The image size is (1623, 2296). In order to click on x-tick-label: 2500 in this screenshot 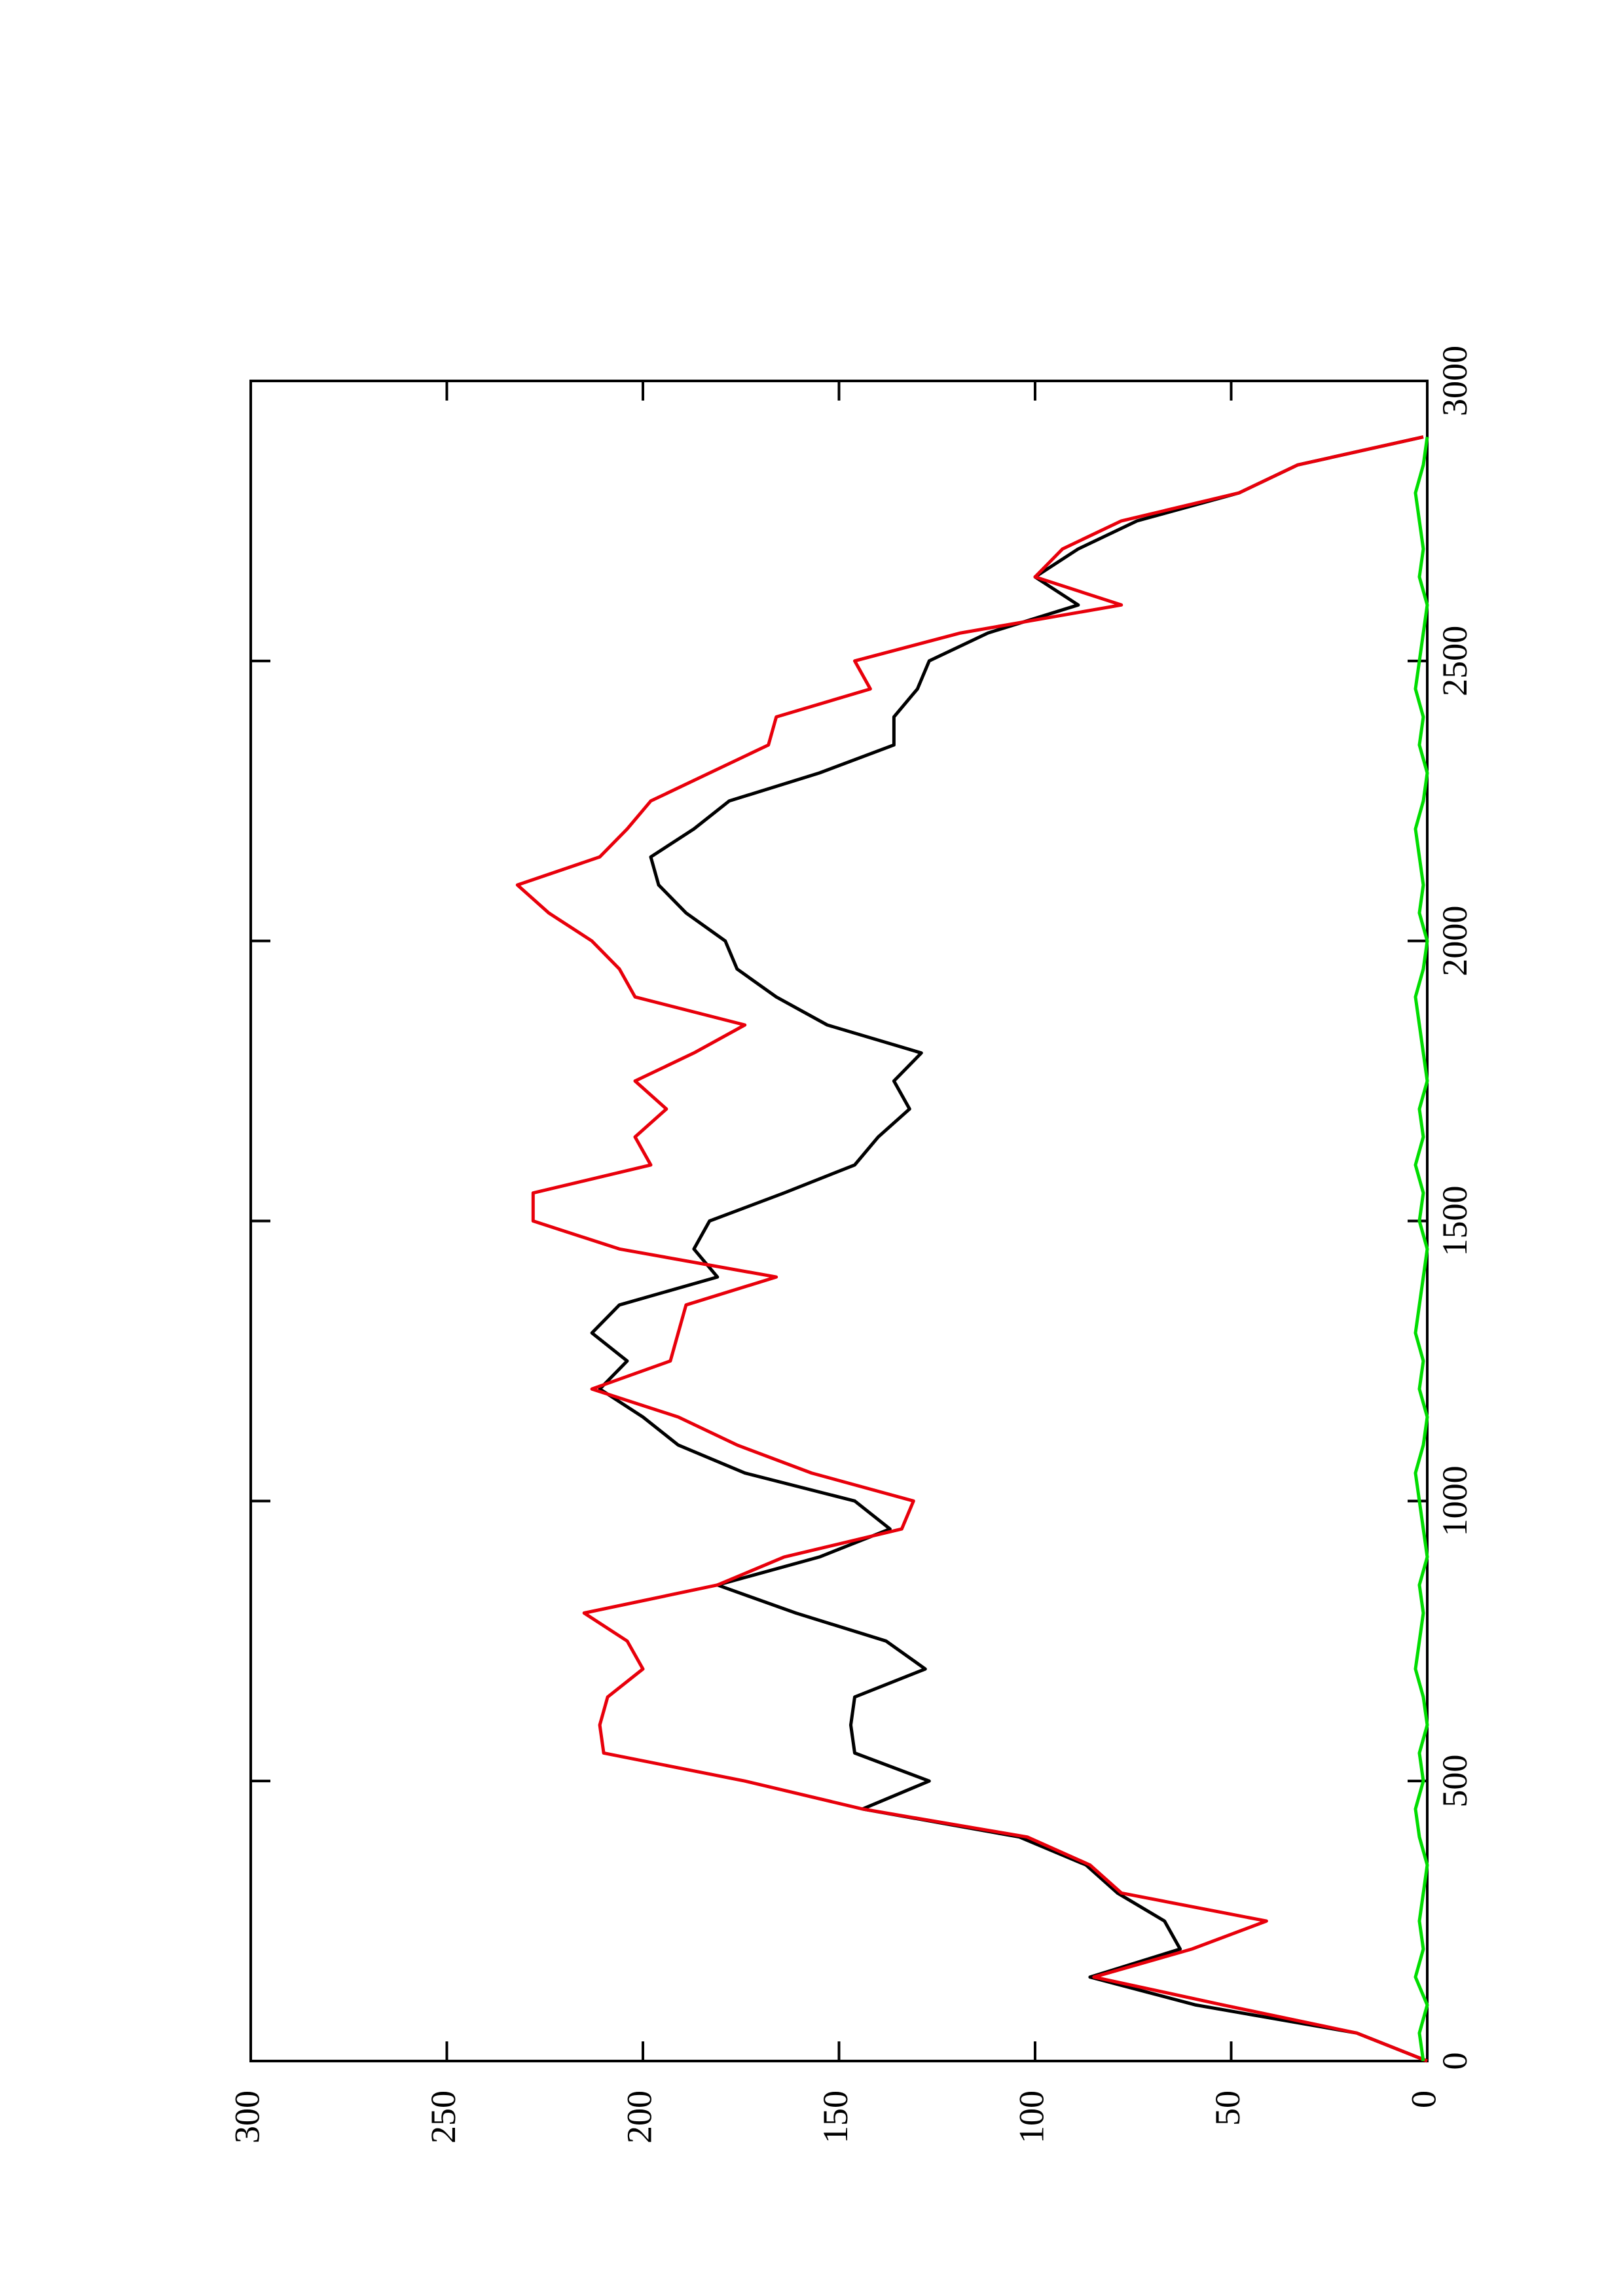, I will do `click(1454, 661)`.